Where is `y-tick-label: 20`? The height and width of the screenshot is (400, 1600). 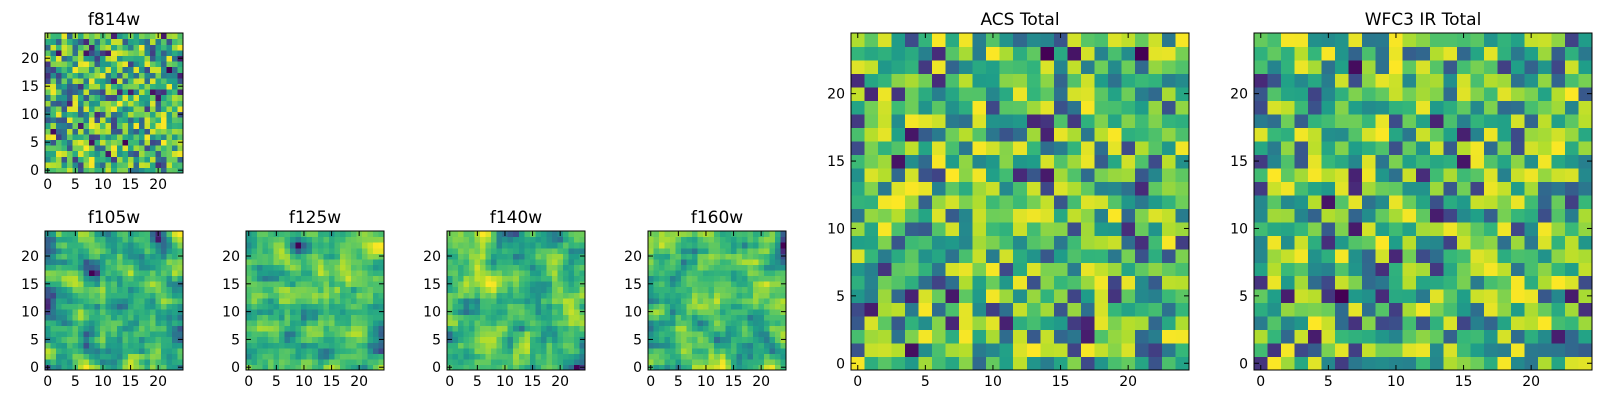 y-tick-label: 20 is located at coordinates (231, 257).